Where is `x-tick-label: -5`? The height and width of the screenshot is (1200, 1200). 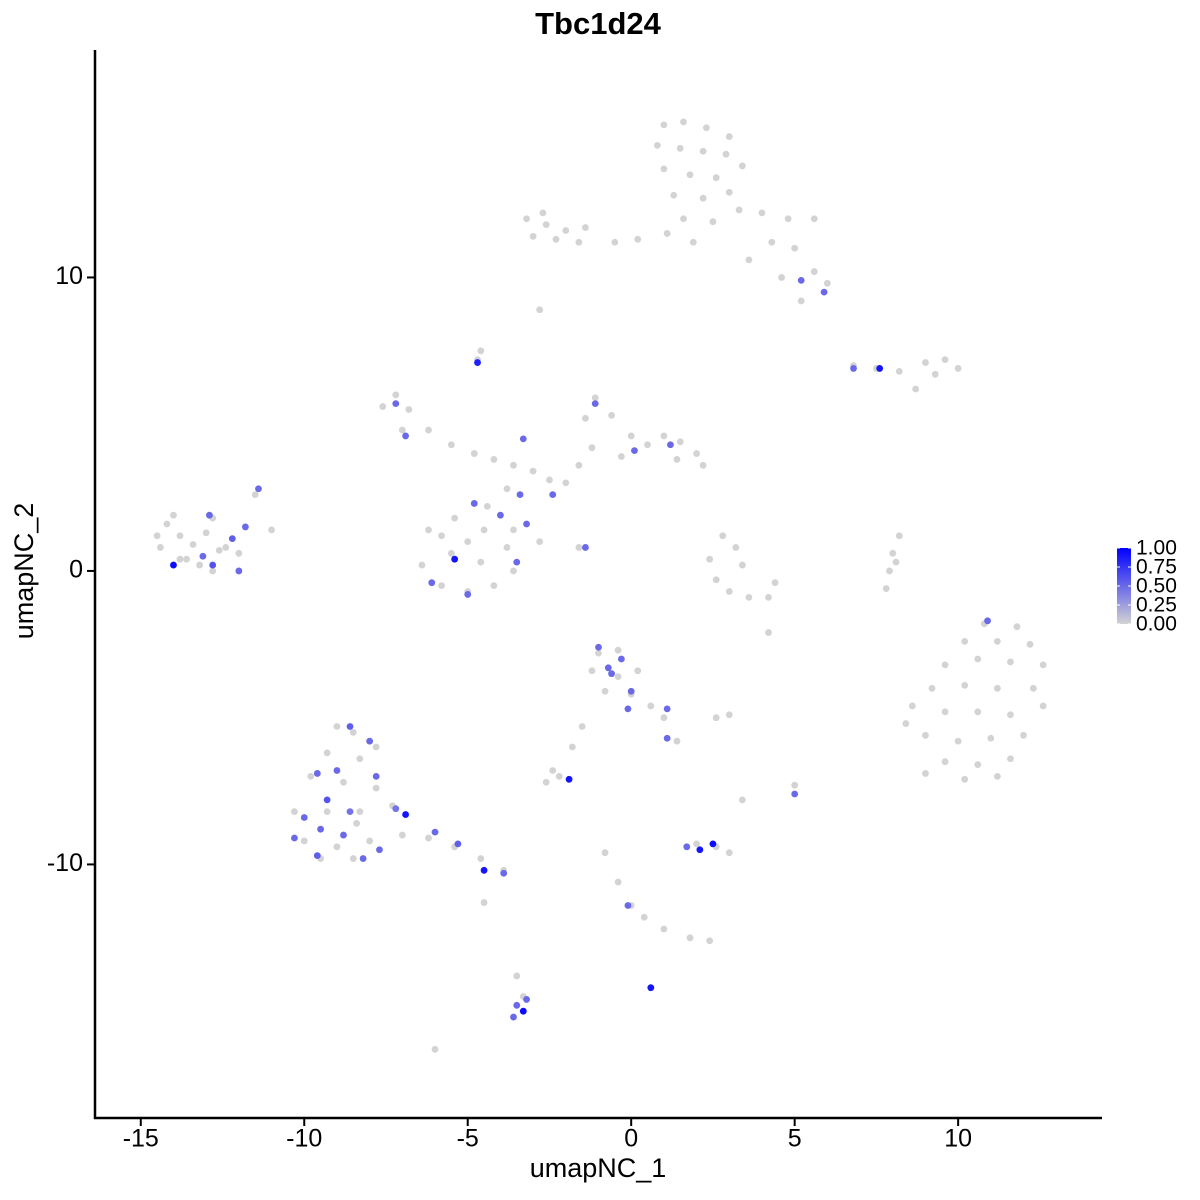
x-tick-label: -5 is located at coordinates (468, 1139).